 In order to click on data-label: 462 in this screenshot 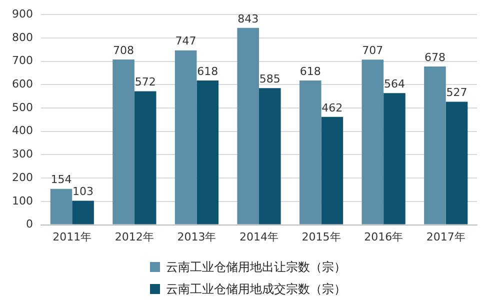, I will do `click(332, 107)`.